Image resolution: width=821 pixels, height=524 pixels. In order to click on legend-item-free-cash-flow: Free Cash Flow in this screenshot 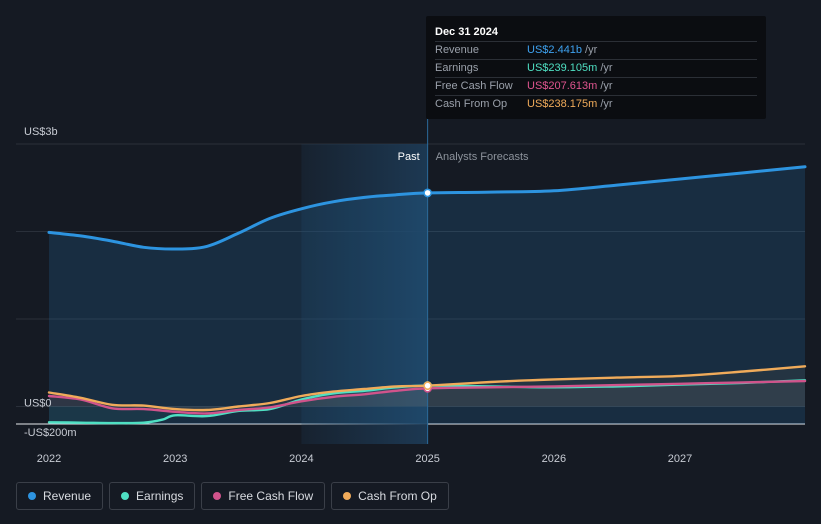, I will do `click(263, 496)`.